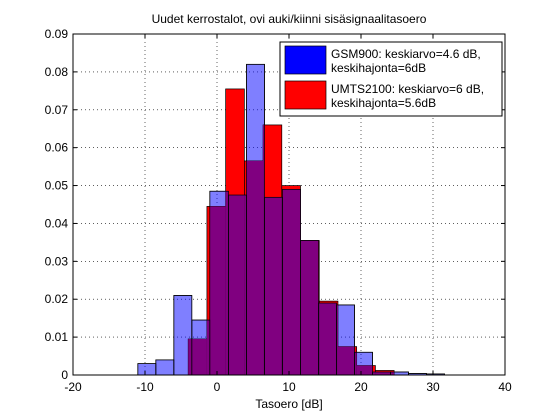 The height and width of the screenshot is (420, 560). I want to click on x-tick-label: 30, so click(433, 387).